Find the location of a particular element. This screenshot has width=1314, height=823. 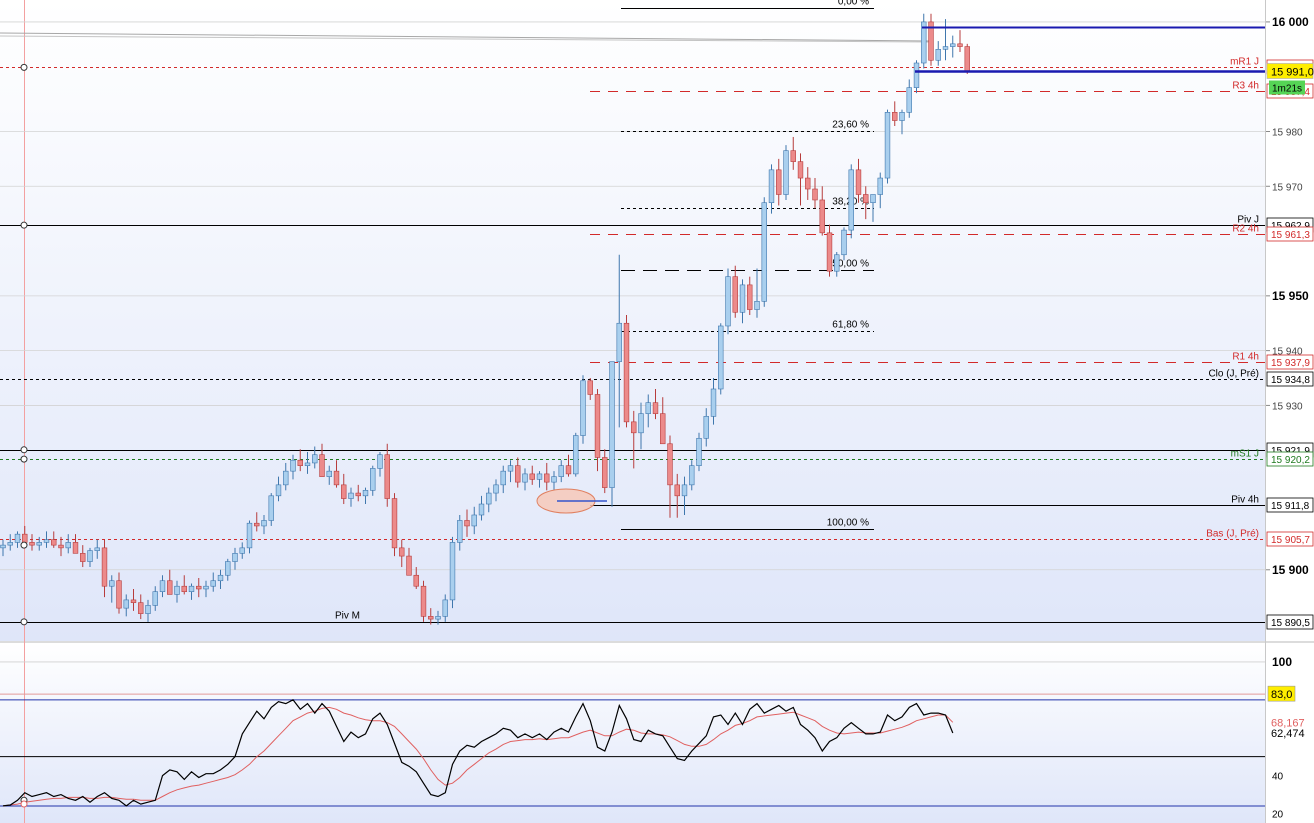

rsi-handle is located at coordinates (24, 804).